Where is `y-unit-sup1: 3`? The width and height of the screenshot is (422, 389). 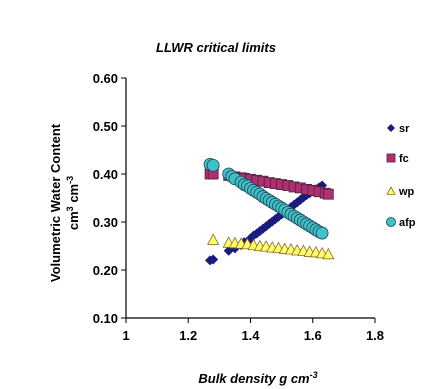
y-unit-sup1: 3 is located at coordinates (70, 208).